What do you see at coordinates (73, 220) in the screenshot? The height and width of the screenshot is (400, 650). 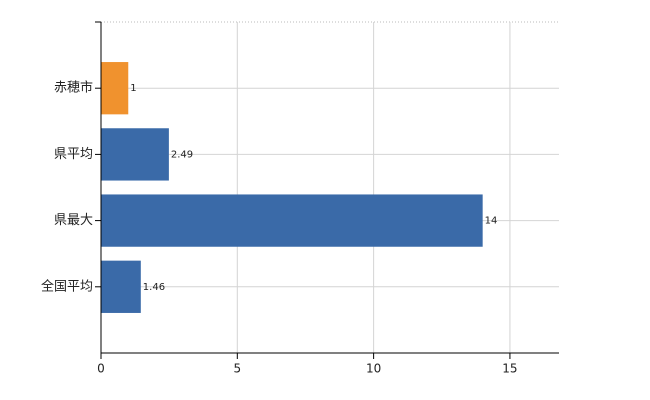 I see `y-tick-label: 県最大` at bounding box center [73, 220].